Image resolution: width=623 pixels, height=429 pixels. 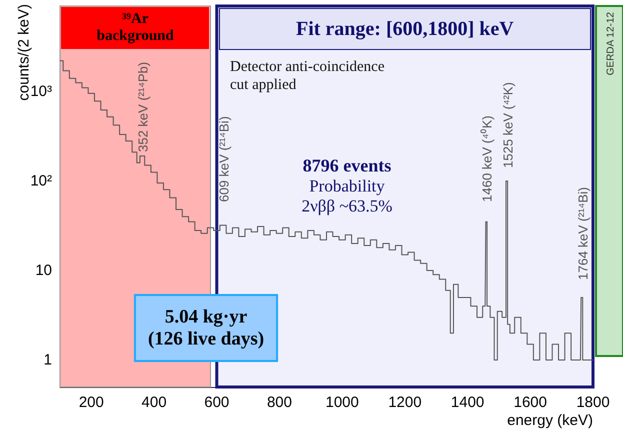 I want to click on annotation: Detector anti-coincidence cut applied, so click(x=307, y=76).